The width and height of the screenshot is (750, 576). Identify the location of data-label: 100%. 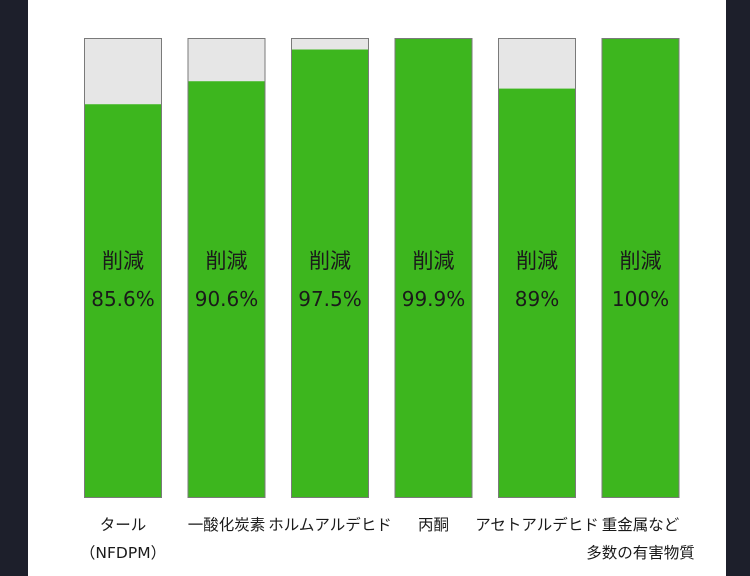
(640, 299).